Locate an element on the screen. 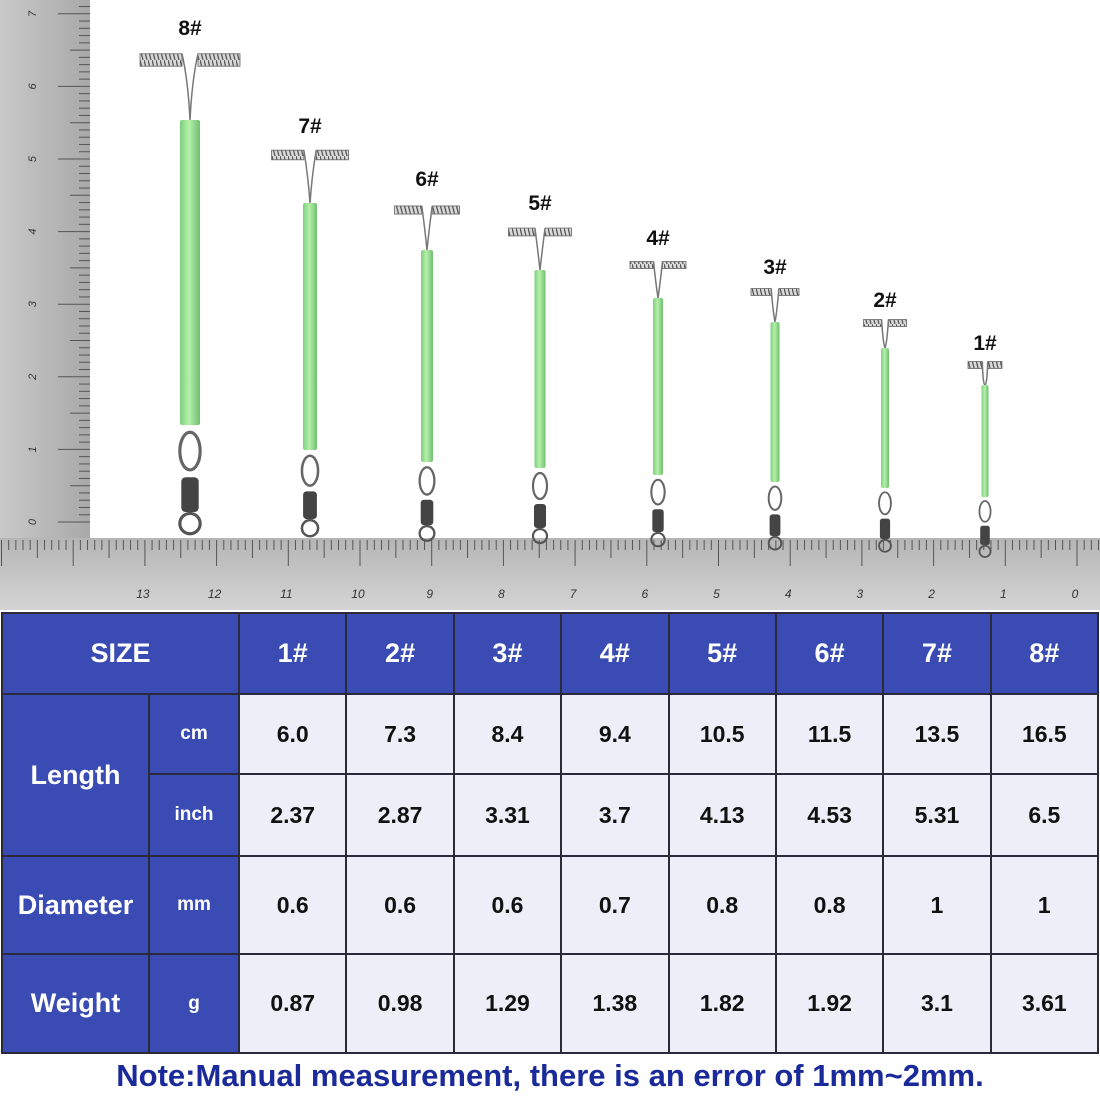  row-header: Diameter is located at coordinates (75, 905).